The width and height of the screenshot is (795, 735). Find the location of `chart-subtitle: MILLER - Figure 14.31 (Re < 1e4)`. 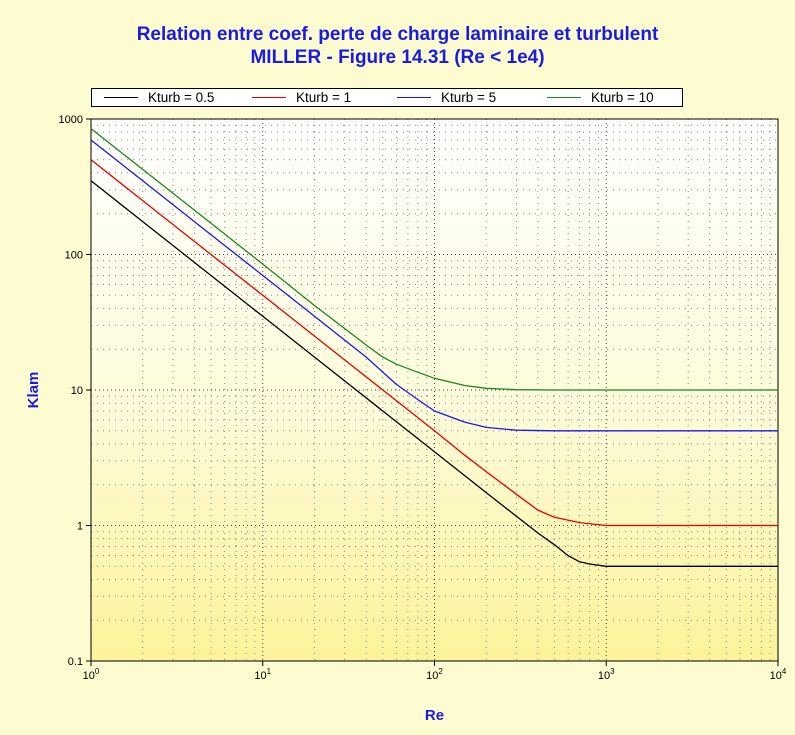

chart-subtitle: MILLER - Figure 14.31 (Re < 1e4) is located at coordinates (397, 57).